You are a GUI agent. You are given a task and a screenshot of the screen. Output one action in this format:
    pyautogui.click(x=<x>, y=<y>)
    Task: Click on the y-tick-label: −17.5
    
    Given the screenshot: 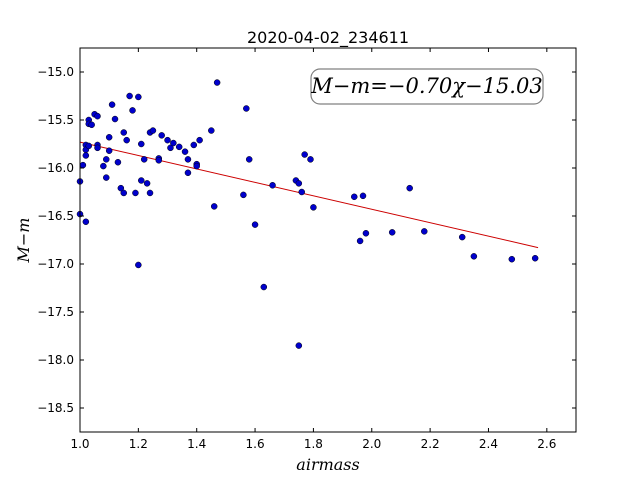 What is the action you would take?
    pyautogui.click(x=55, y=312)
    